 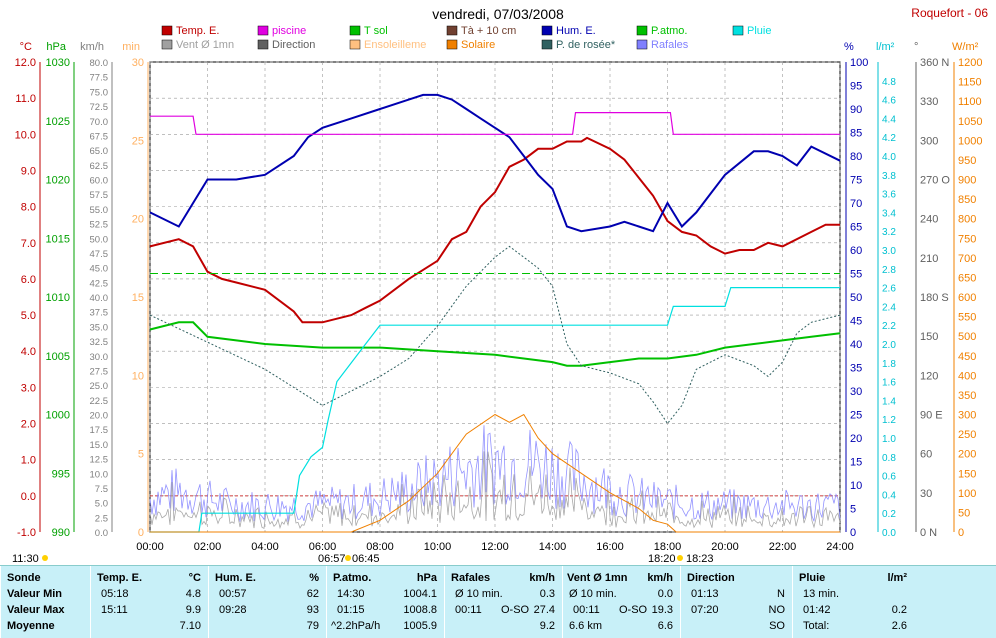 What do you see at coordinates (58, 416) in the screenshot?
I see `axis-hpa-tick: 1000` at bounding box center [58, 416].